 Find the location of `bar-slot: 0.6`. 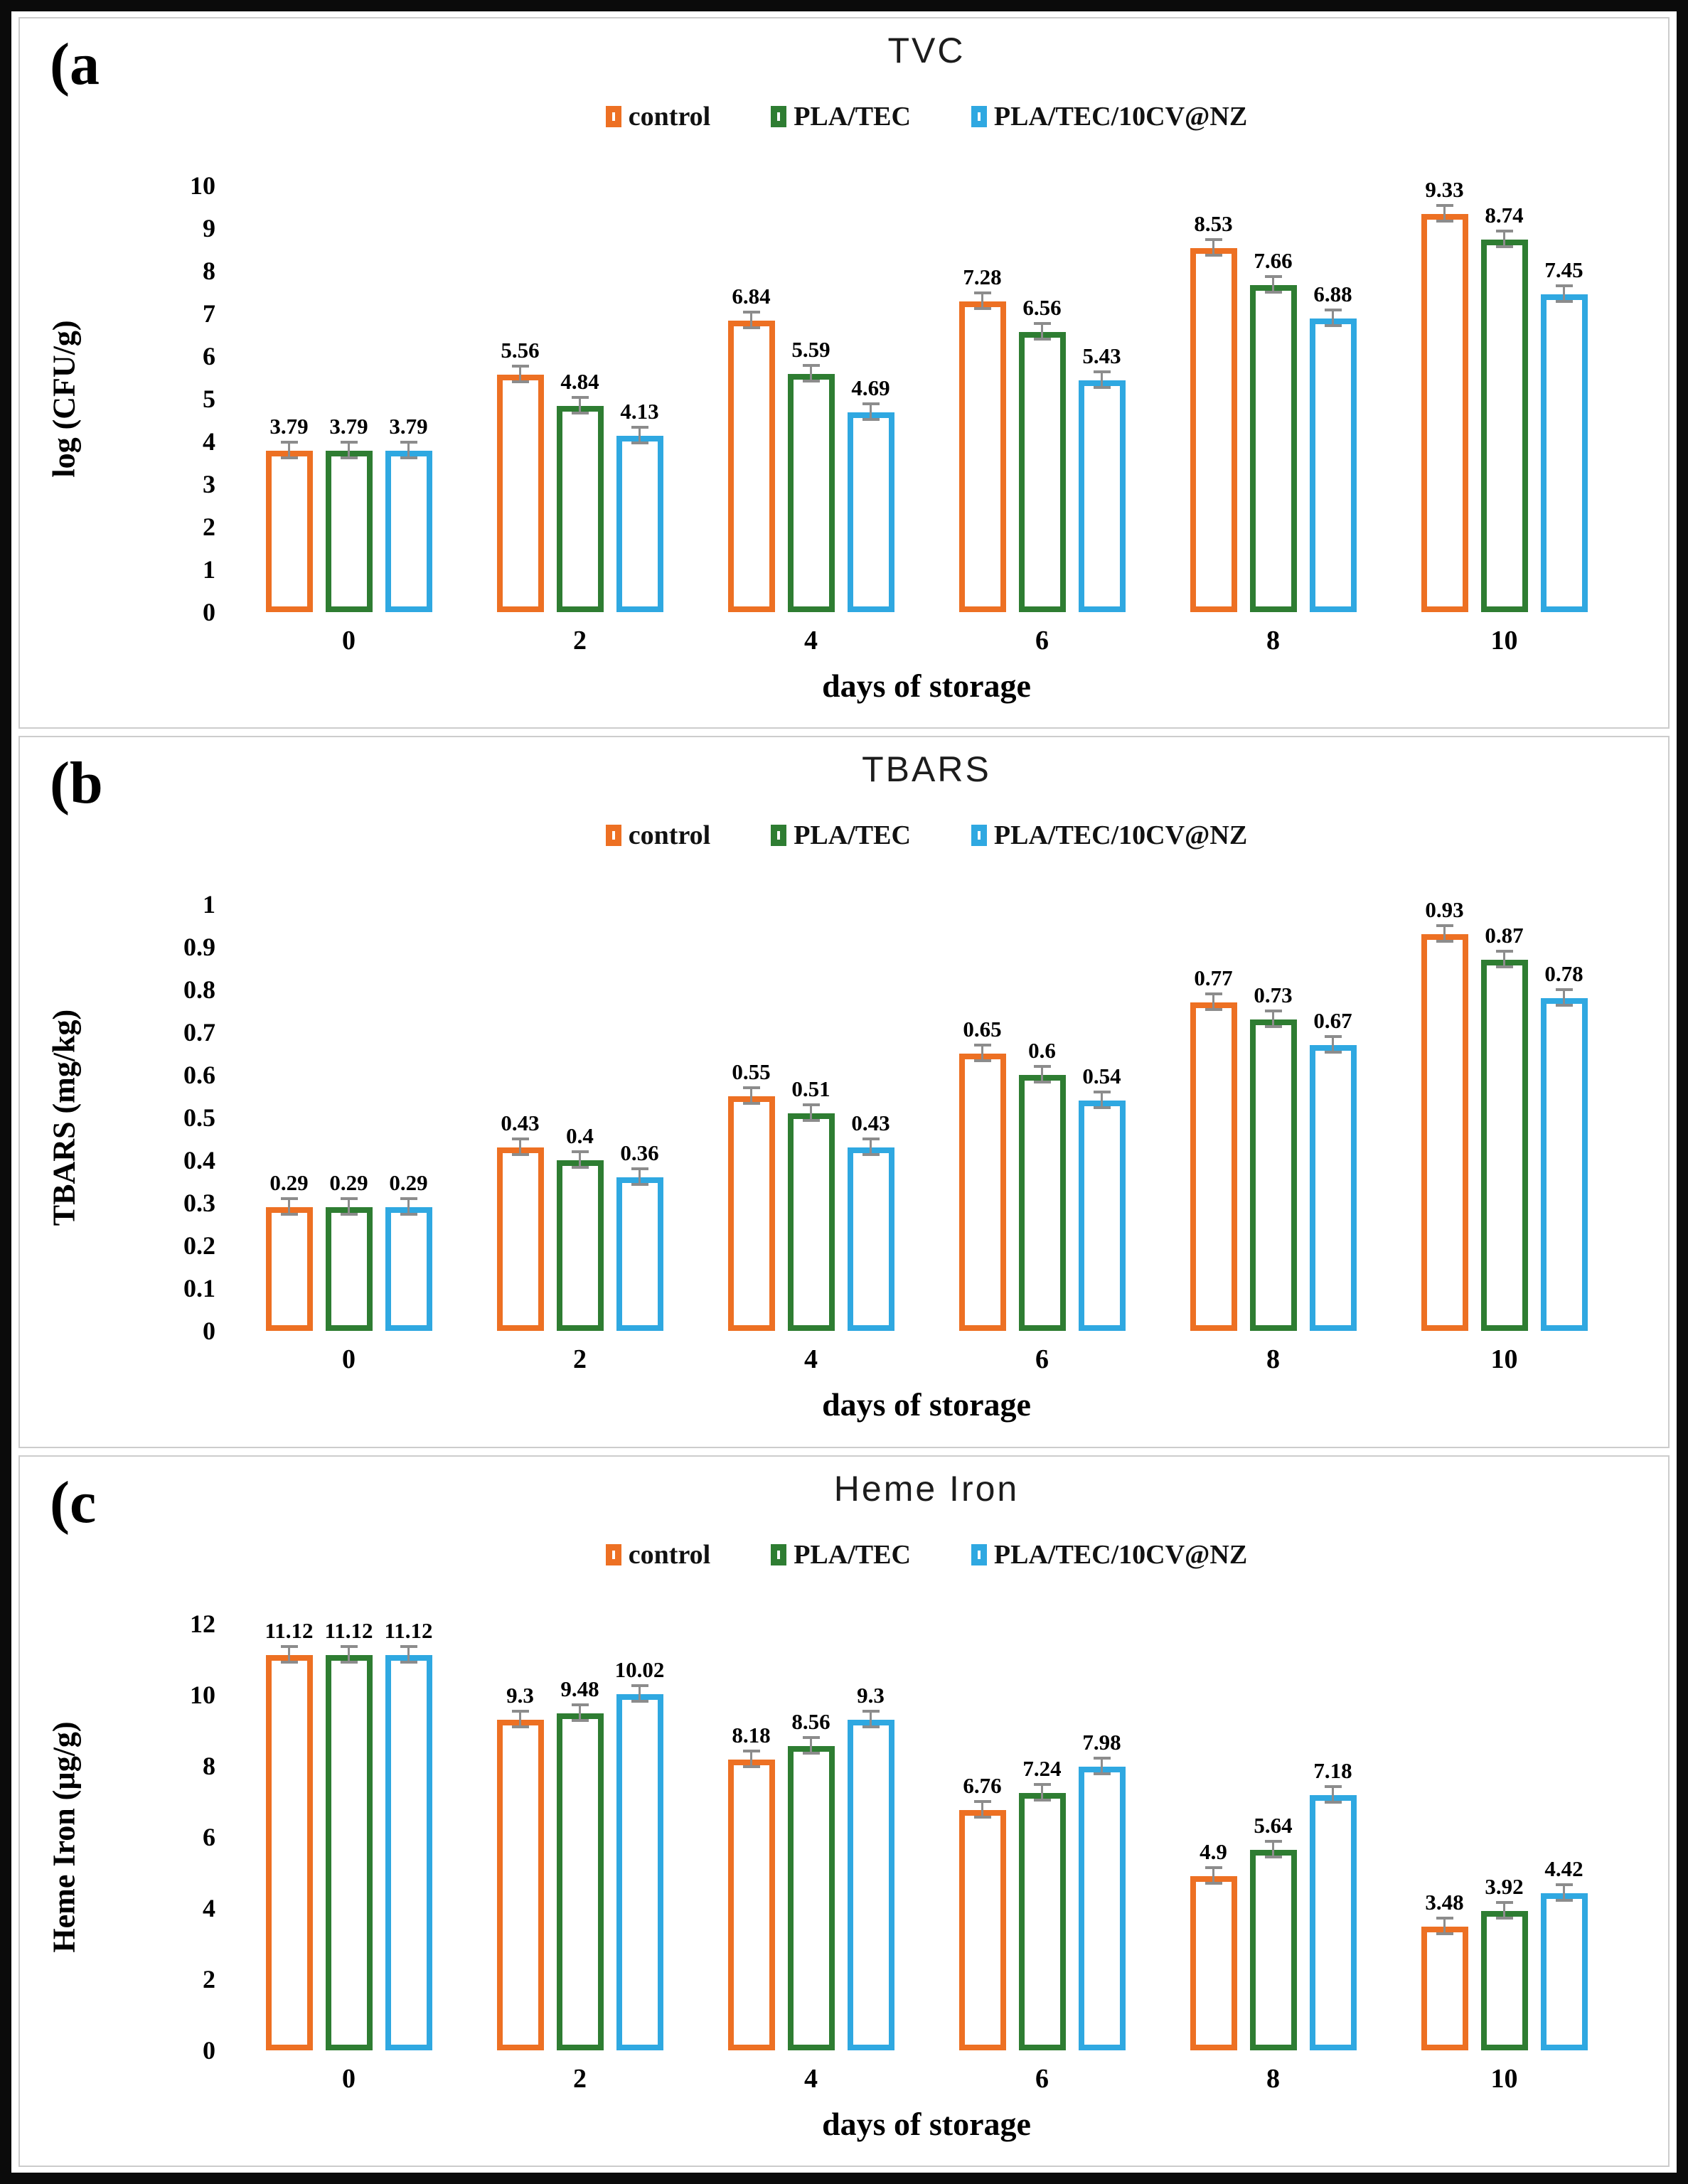

bar-slot: 0.6 is located at coordinates (1042, 1185).